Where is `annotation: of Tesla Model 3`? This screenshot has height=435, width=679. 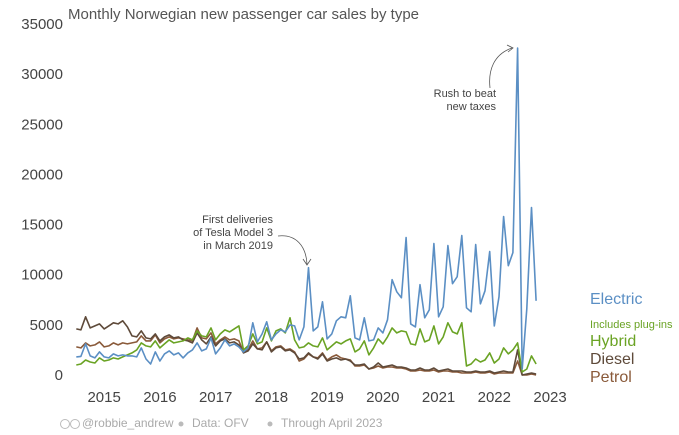 annotation: of Tesla Model 3 is located at coordinates (233, 233).